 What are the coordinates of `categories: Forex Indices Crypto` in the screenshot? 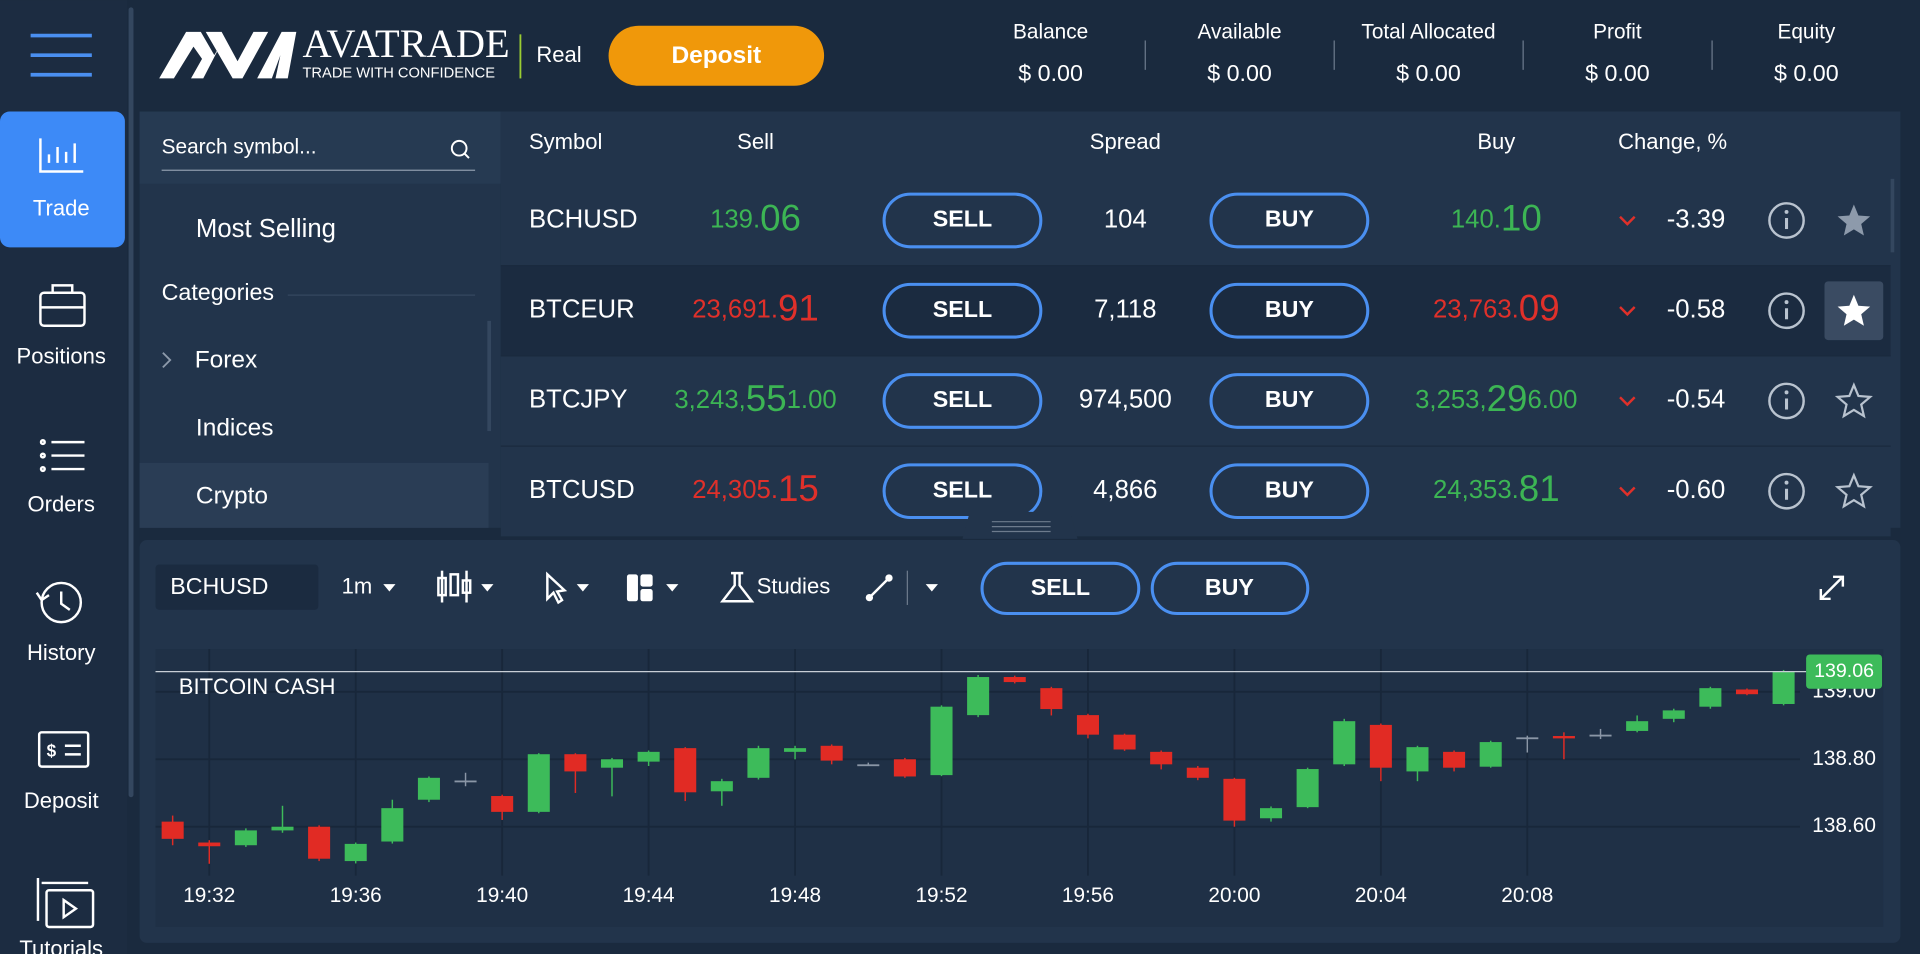 It's located at (234, 428).